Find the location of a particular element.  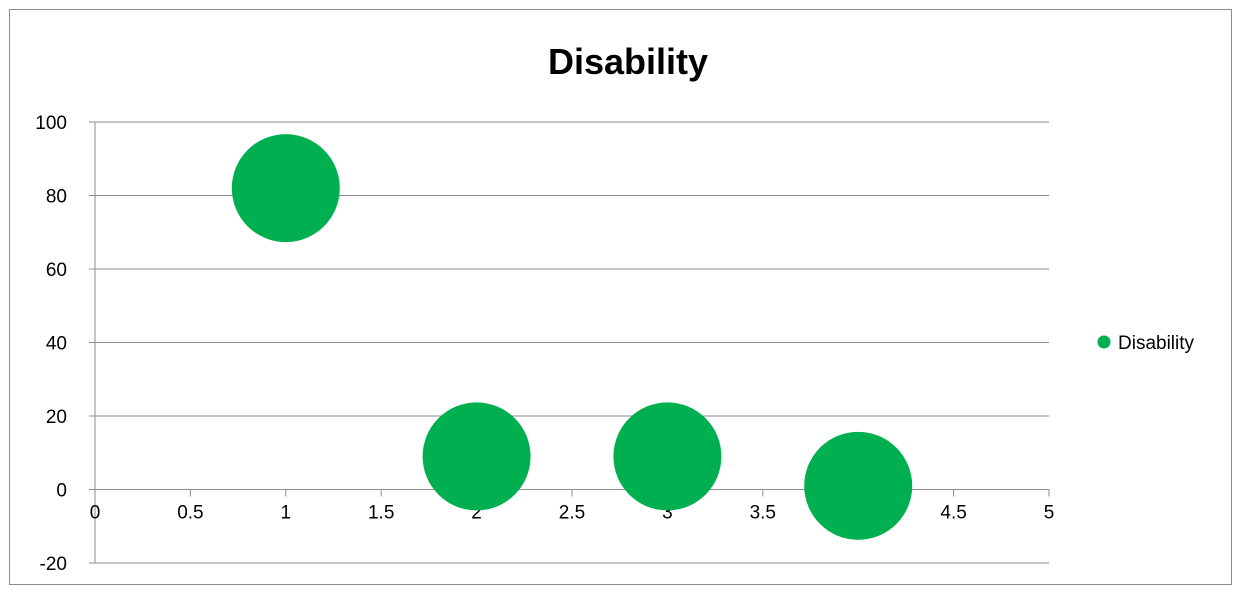

y-tick-label: 60 is located at coordinates (56, 270).